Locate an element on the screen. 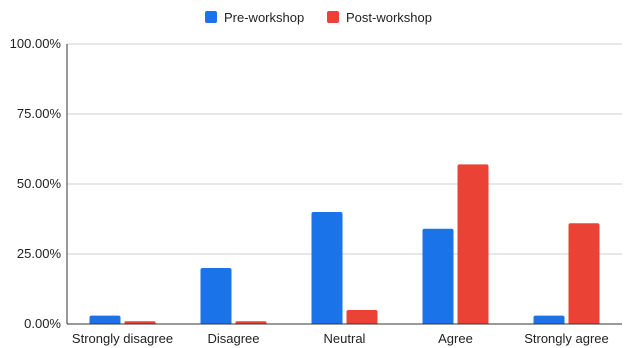 The image size is (625, 348). legend: Pre-workshop Post-workshop is located at coordinates (318, 17).